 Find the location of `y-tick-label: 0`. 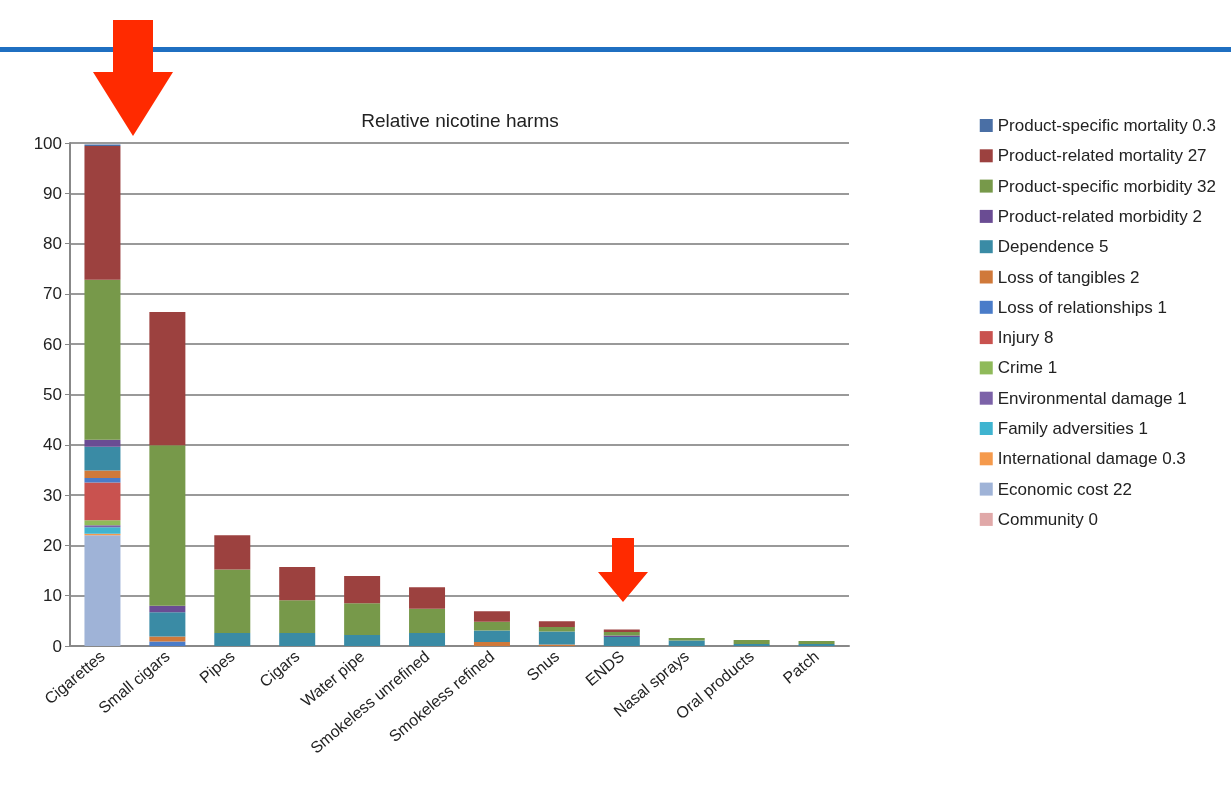

y-tick-label: 0 is located at coordinates (57, 646).